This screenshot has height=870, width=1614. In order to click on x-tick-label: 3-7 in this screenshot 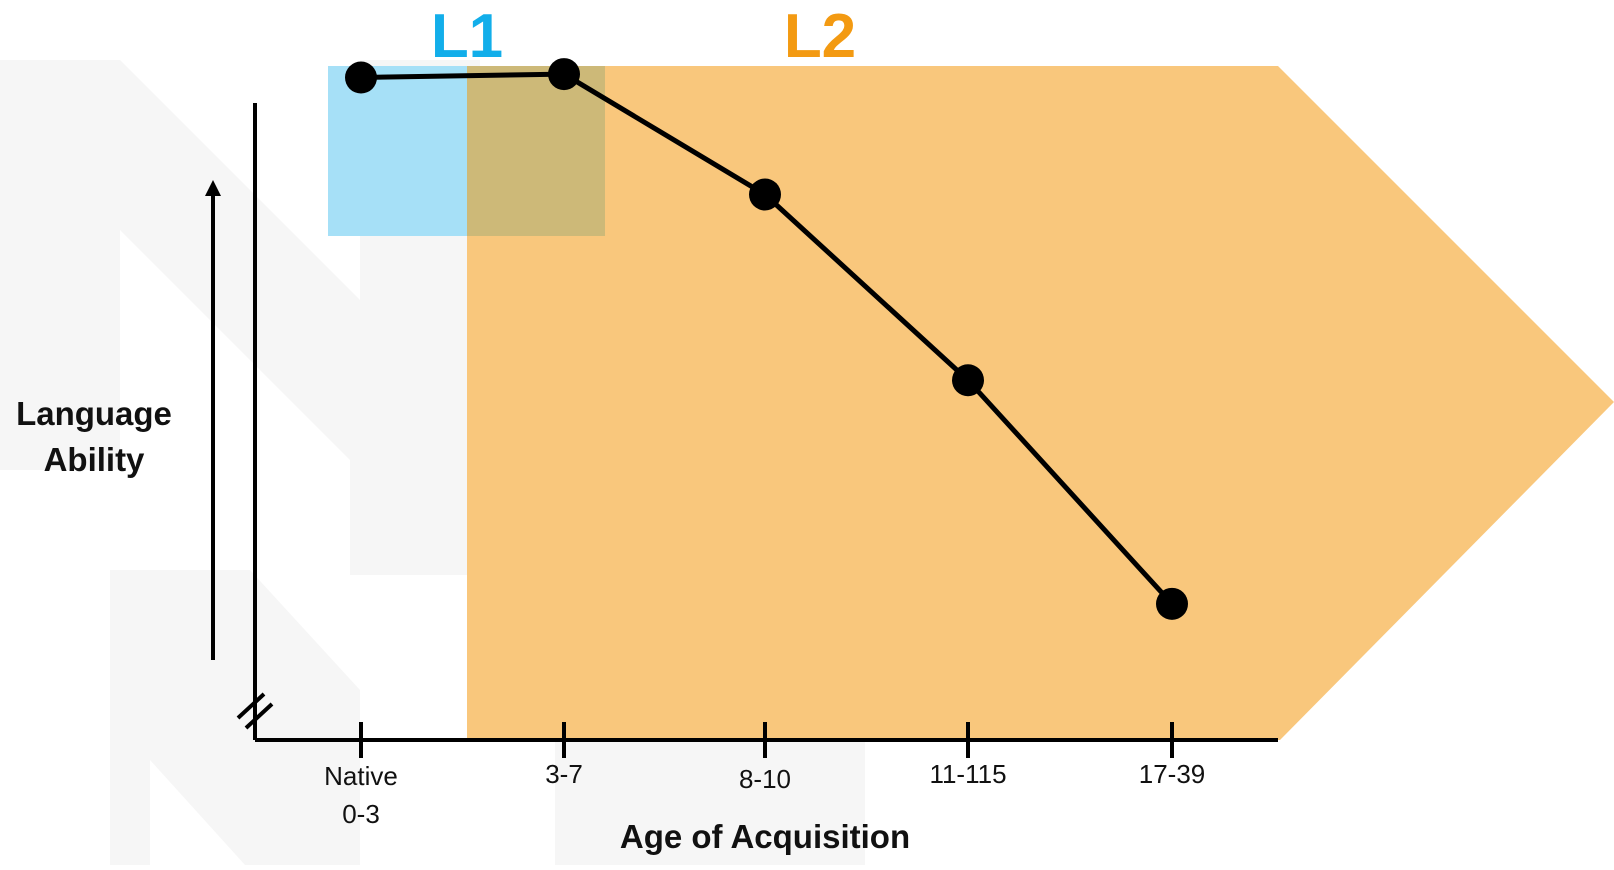, I will do `click(564, 774)`.